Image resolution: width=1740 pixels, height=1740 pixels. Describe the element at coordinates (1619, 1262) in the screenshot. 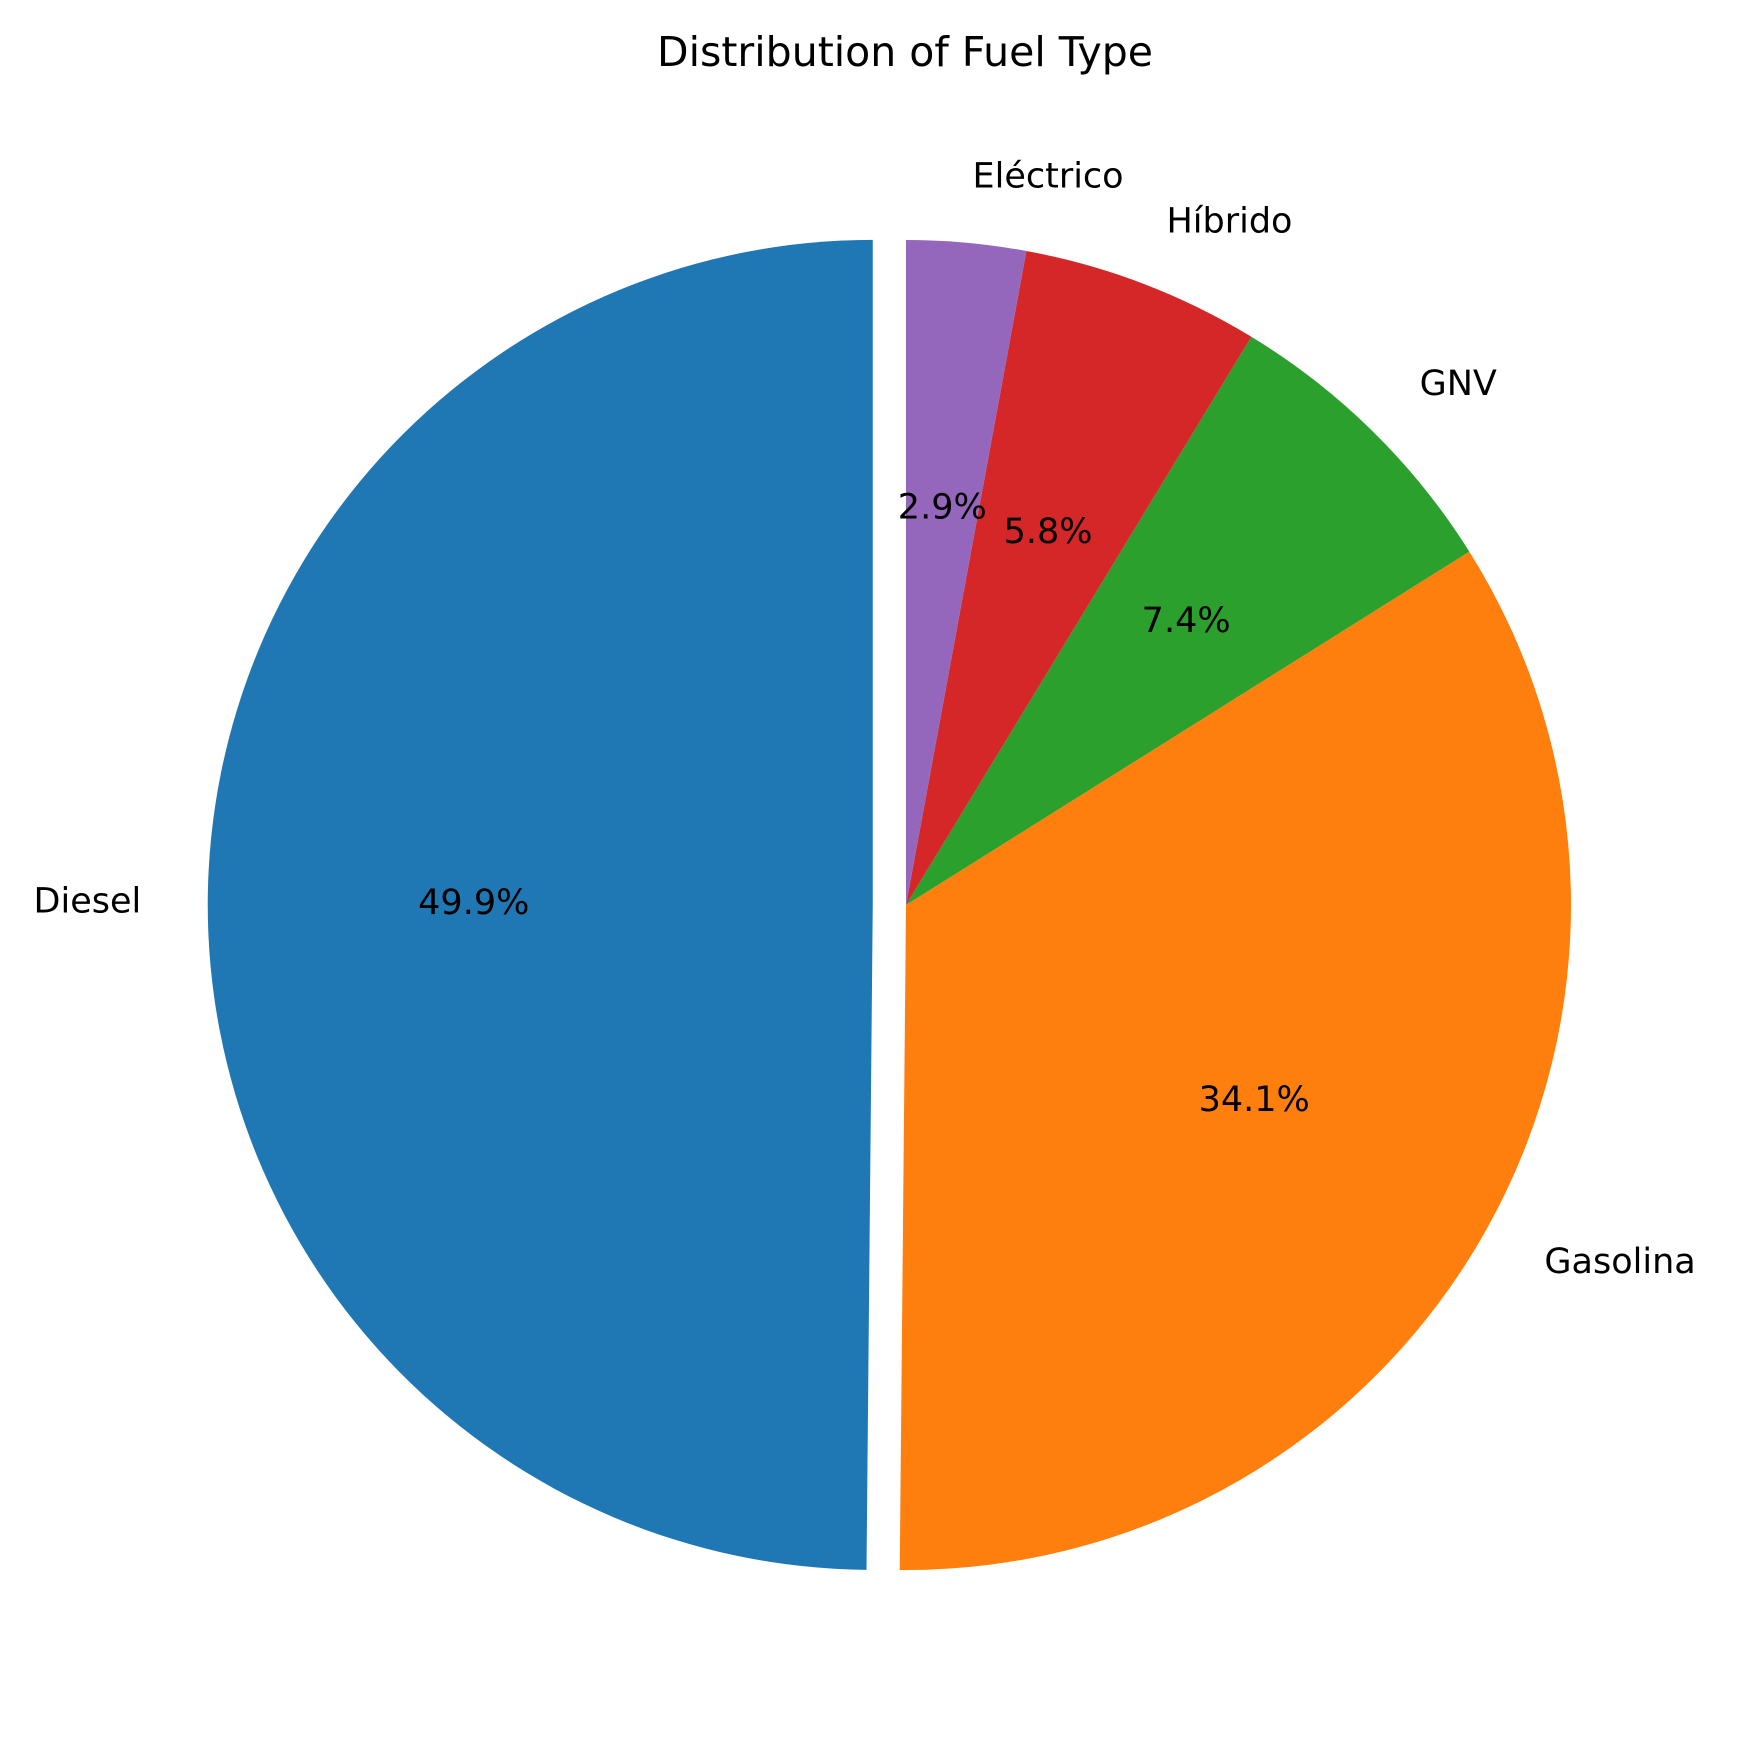

I see `slice-label-gasolina: Gasolina` at that location.